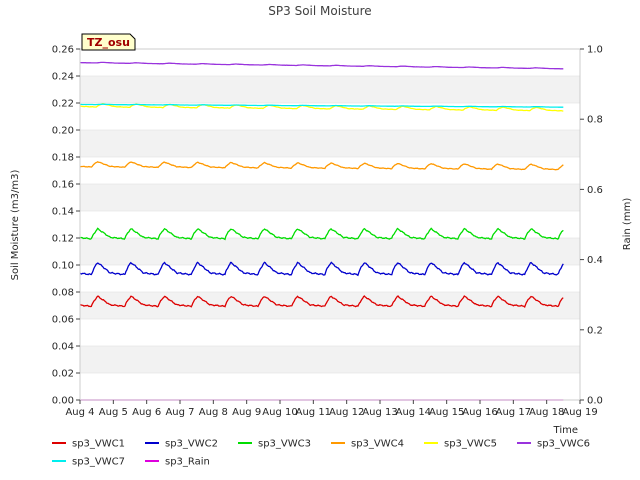 This screenshot has height=480, width=640. Describe the element at coordinates (513, 412) in the screenshot. I see `x-tick-label: Aug 17` at that location.